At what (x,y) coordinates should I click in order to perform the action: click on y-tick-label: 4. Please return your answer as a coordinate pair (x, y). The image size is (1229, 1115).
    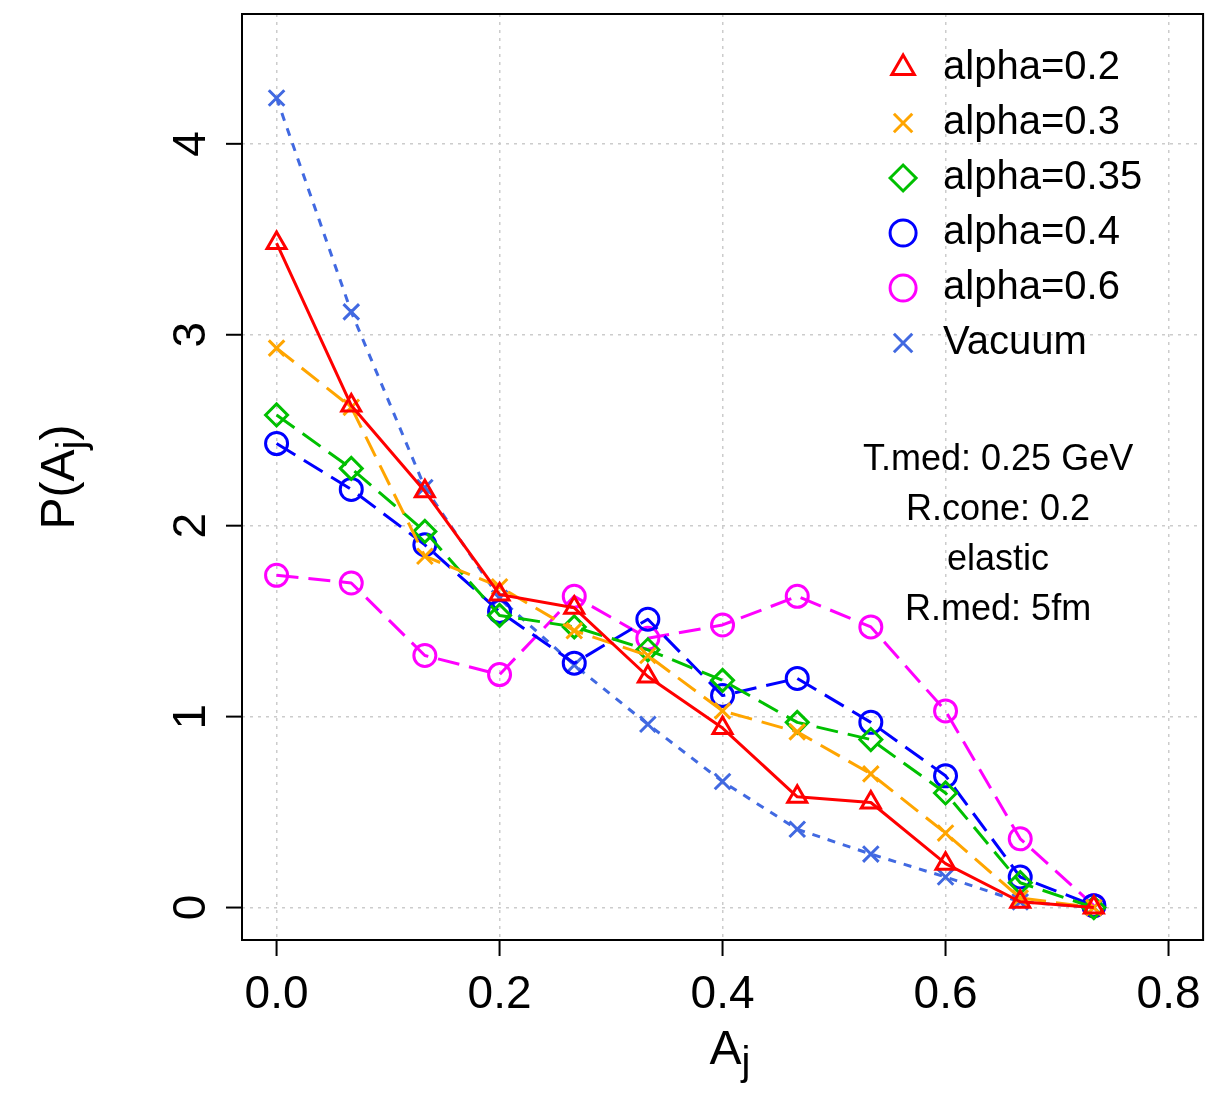
    Looking at the image, I should click on (188, 144).